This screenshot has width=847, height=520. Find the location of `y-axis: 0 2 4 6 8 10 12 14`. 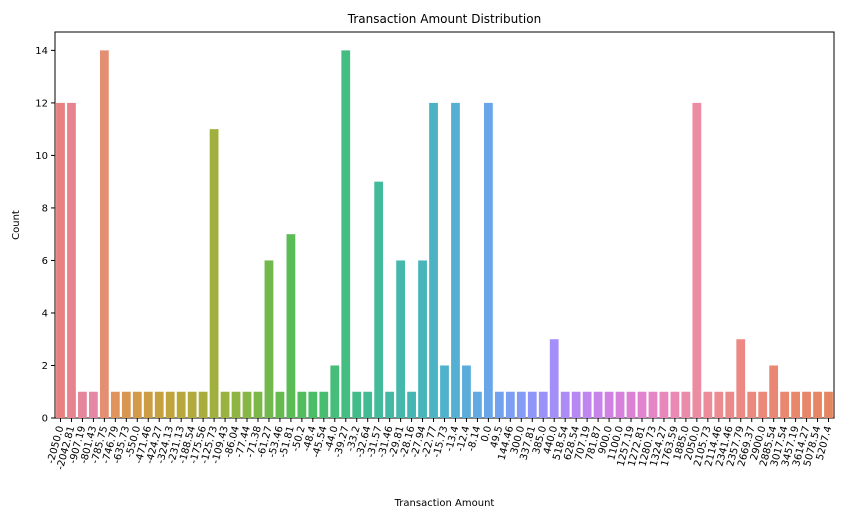

y-axis: 0 2 4 6 8 10 12 14 is located at coordinates (45, 235).